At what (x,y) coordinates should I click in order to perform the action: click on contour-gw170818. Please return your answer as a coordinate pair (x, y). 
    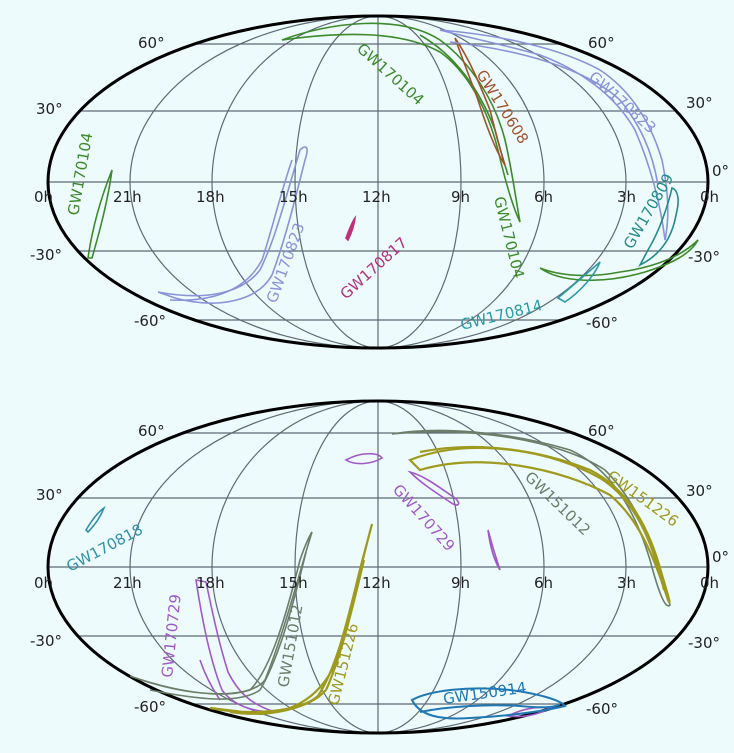
    Looking at the image, I should click on (95, 519).